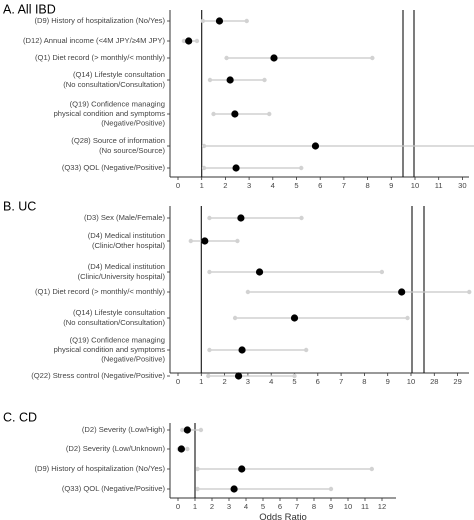 The width and height of the screenshot is (474, 520). Describe the element at coordinates (114, 167) in the screenshot. I see `row-label: (Q33) QOL (Negative/Positive)` at that location.